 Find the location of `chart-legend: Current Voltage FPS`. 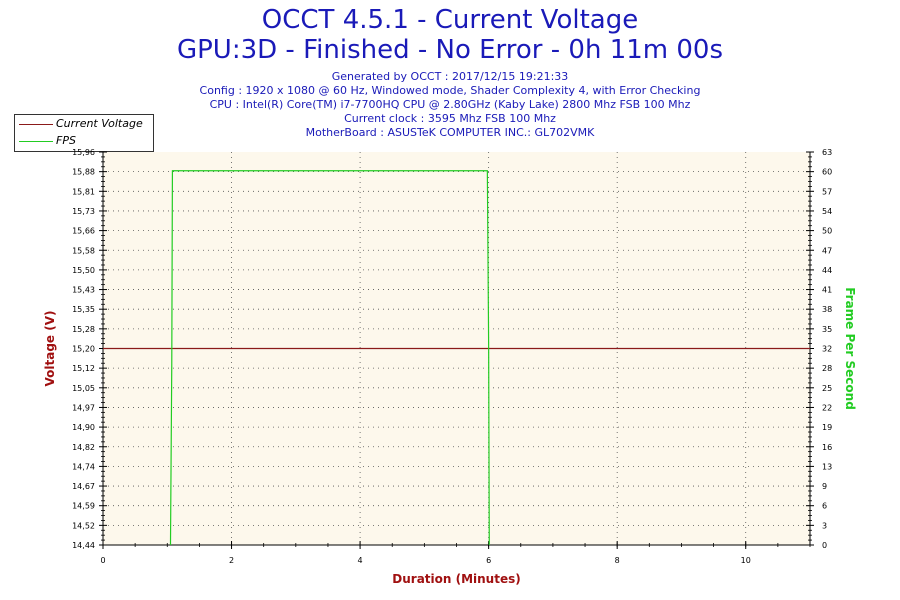

chart-legend: Current Voltage FPS is located at coordinates (84, 133).